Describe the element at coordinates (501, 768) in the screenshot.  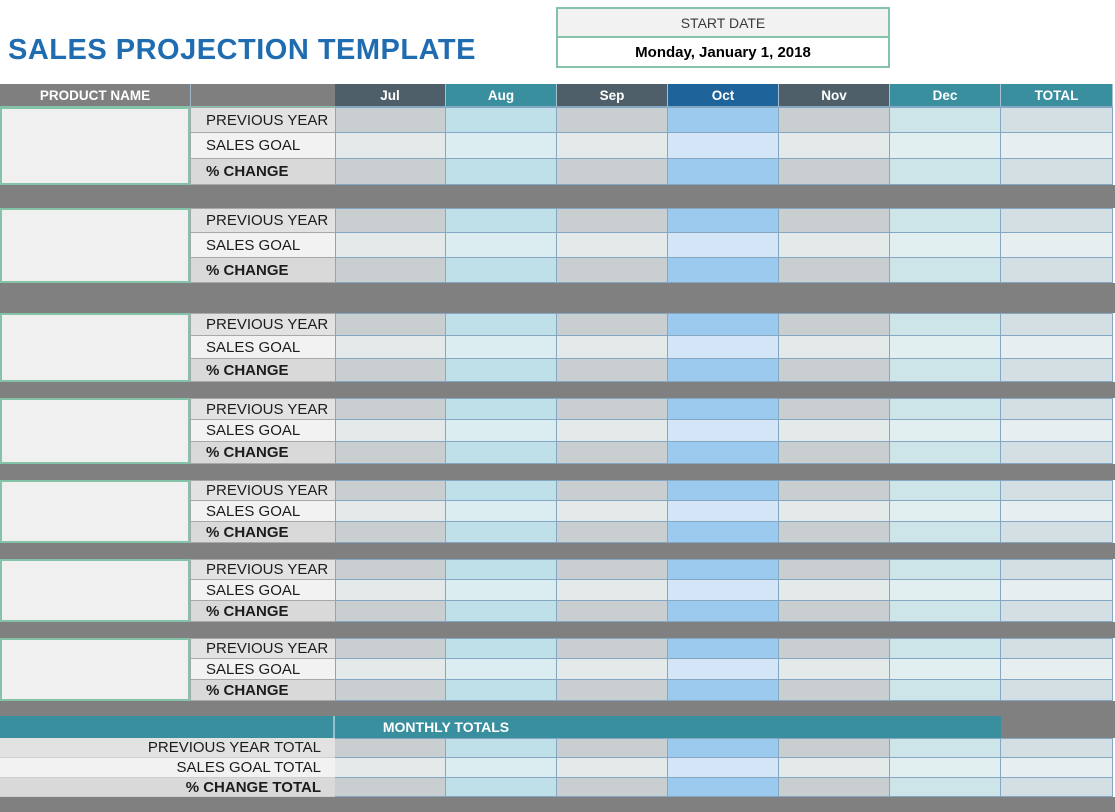
I see `total-cell-aug` at that location.